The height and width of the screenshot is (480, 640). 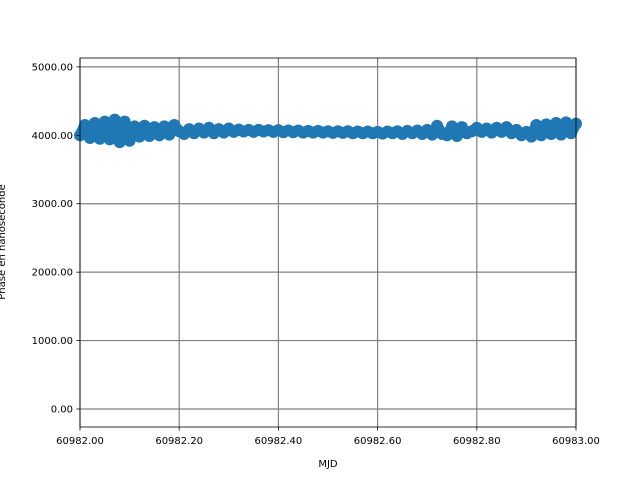 I want to click on y-tick-label: 0.00, so click(x=62, y=410).